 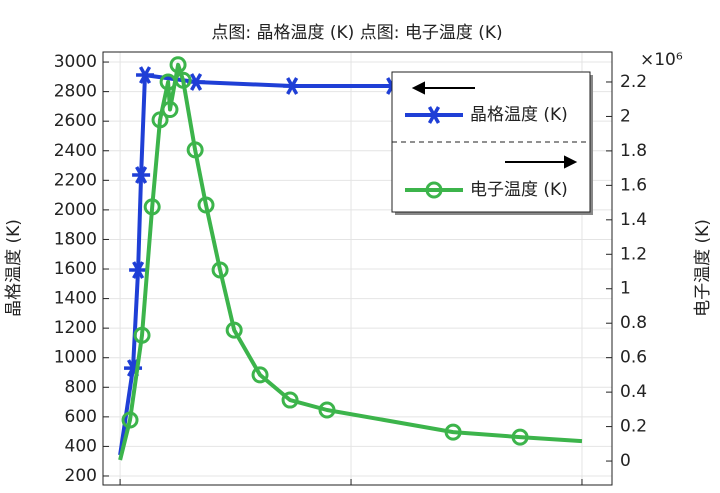 What do you see at coordinates (75, 299) in the screenshot?
I see `y-tick-label: 1400` at bounding box center [75, 299].